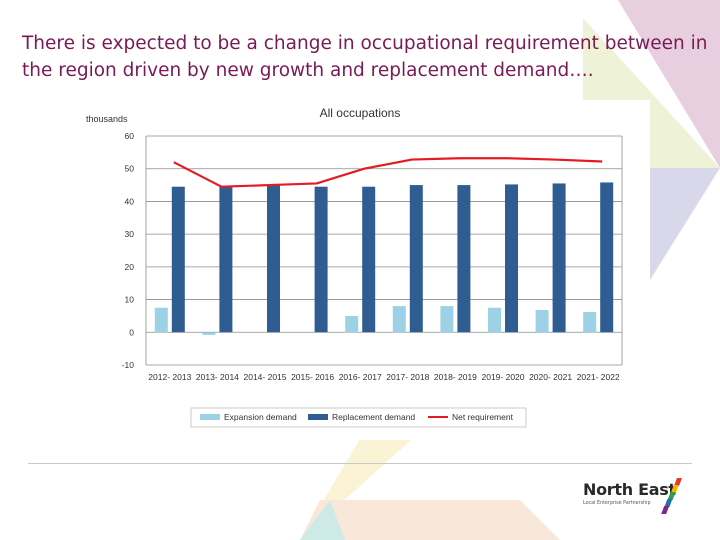  Describe the element at coordinates (322, 520) in the screenshot. I see `bg-teal-triangle` at that location.